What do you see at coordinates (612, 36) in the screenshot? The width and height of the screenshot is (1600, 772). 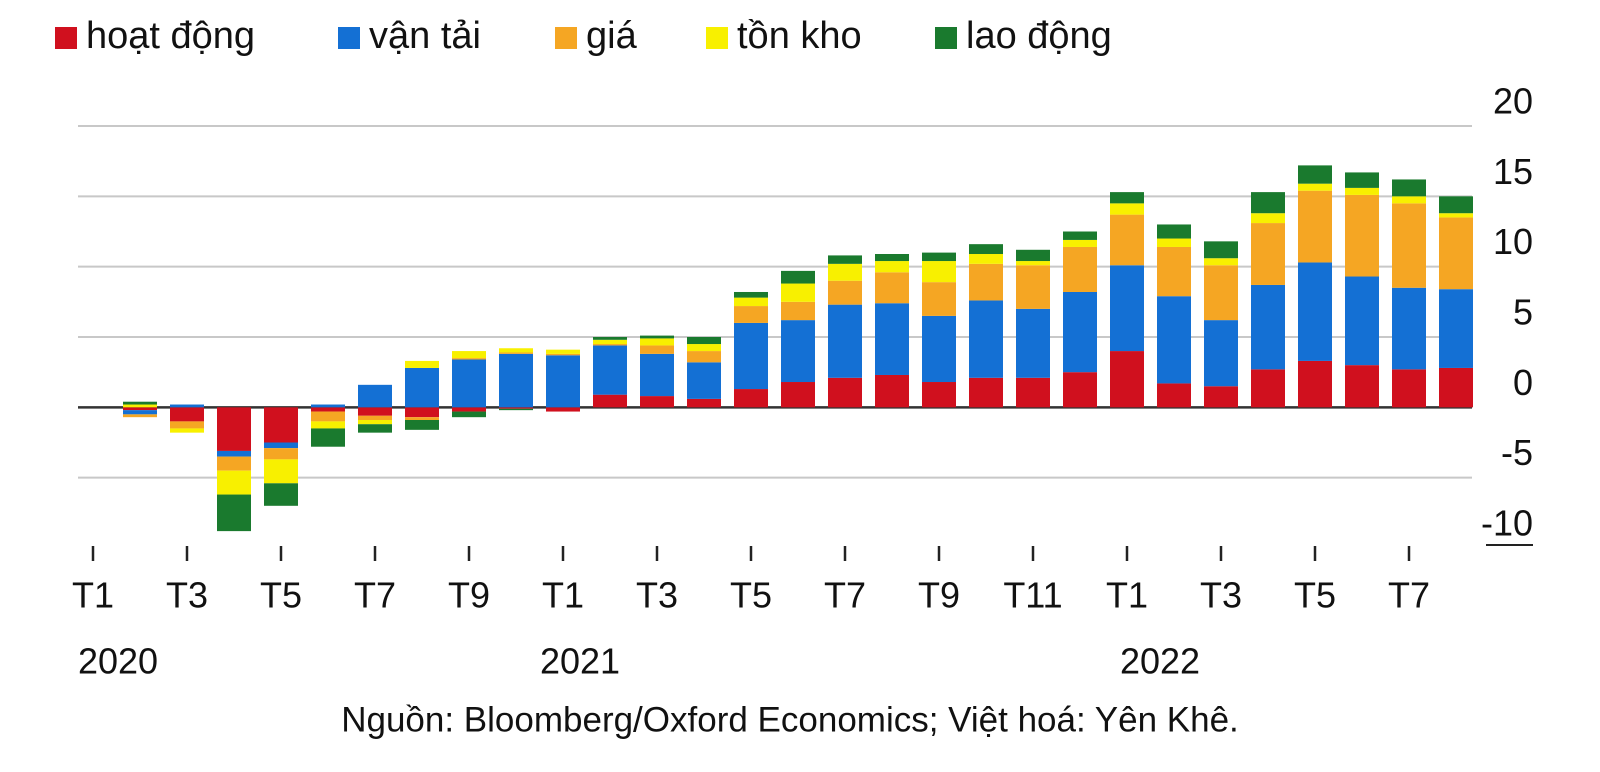 I see `legend-label: giá` at bounding box center [612, 36].